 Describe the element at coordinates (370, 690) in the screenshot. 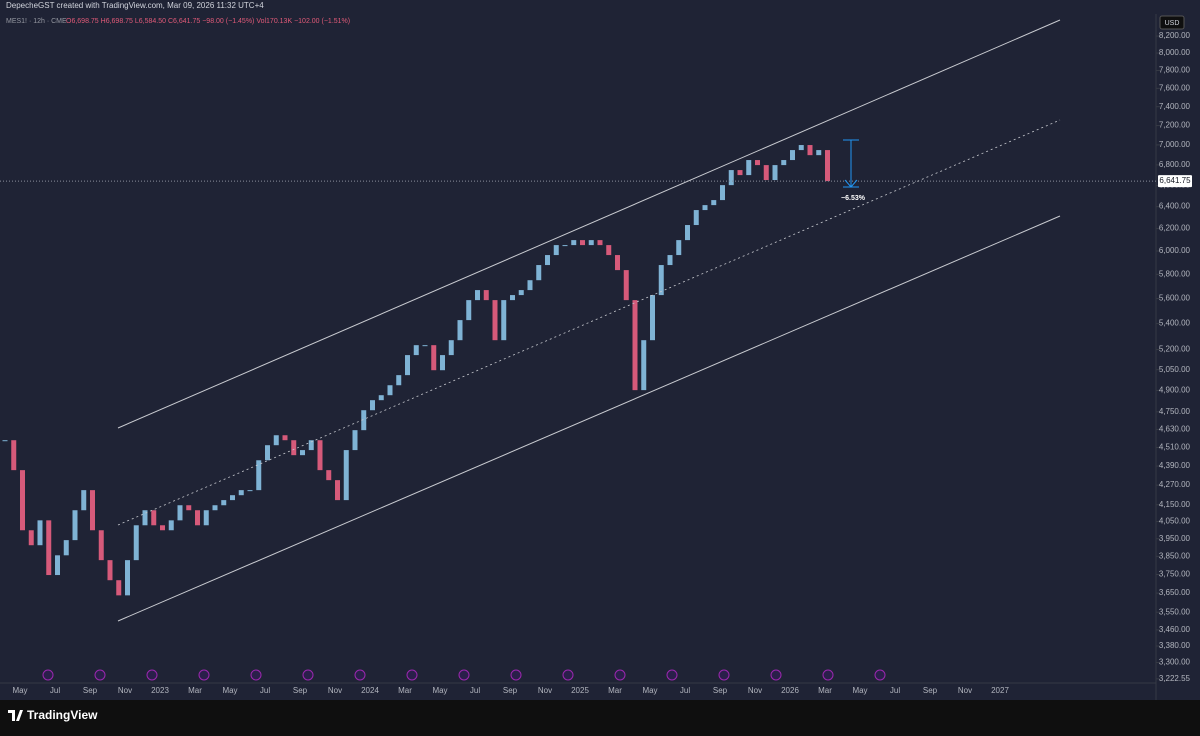

I see `x-tick-label: 2024` at that location.